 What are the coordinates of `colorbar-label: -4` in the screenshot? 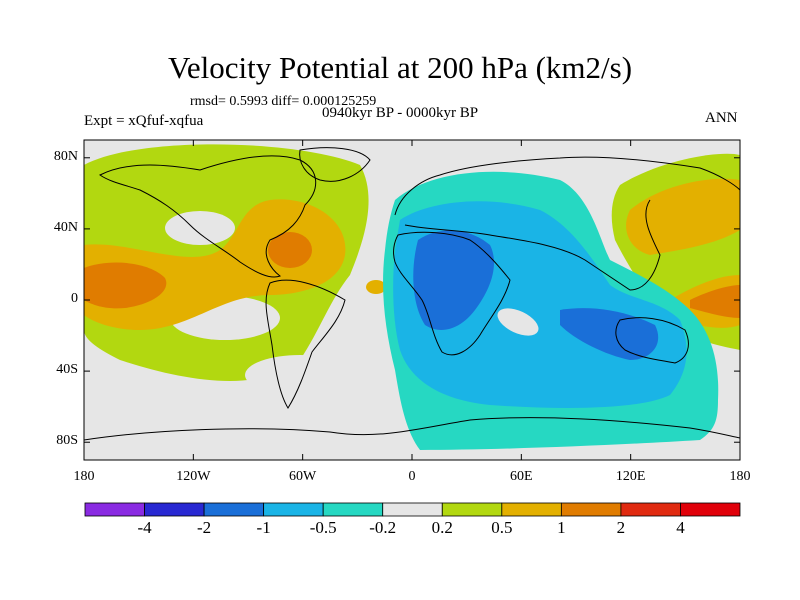 It's located at (144, 527).